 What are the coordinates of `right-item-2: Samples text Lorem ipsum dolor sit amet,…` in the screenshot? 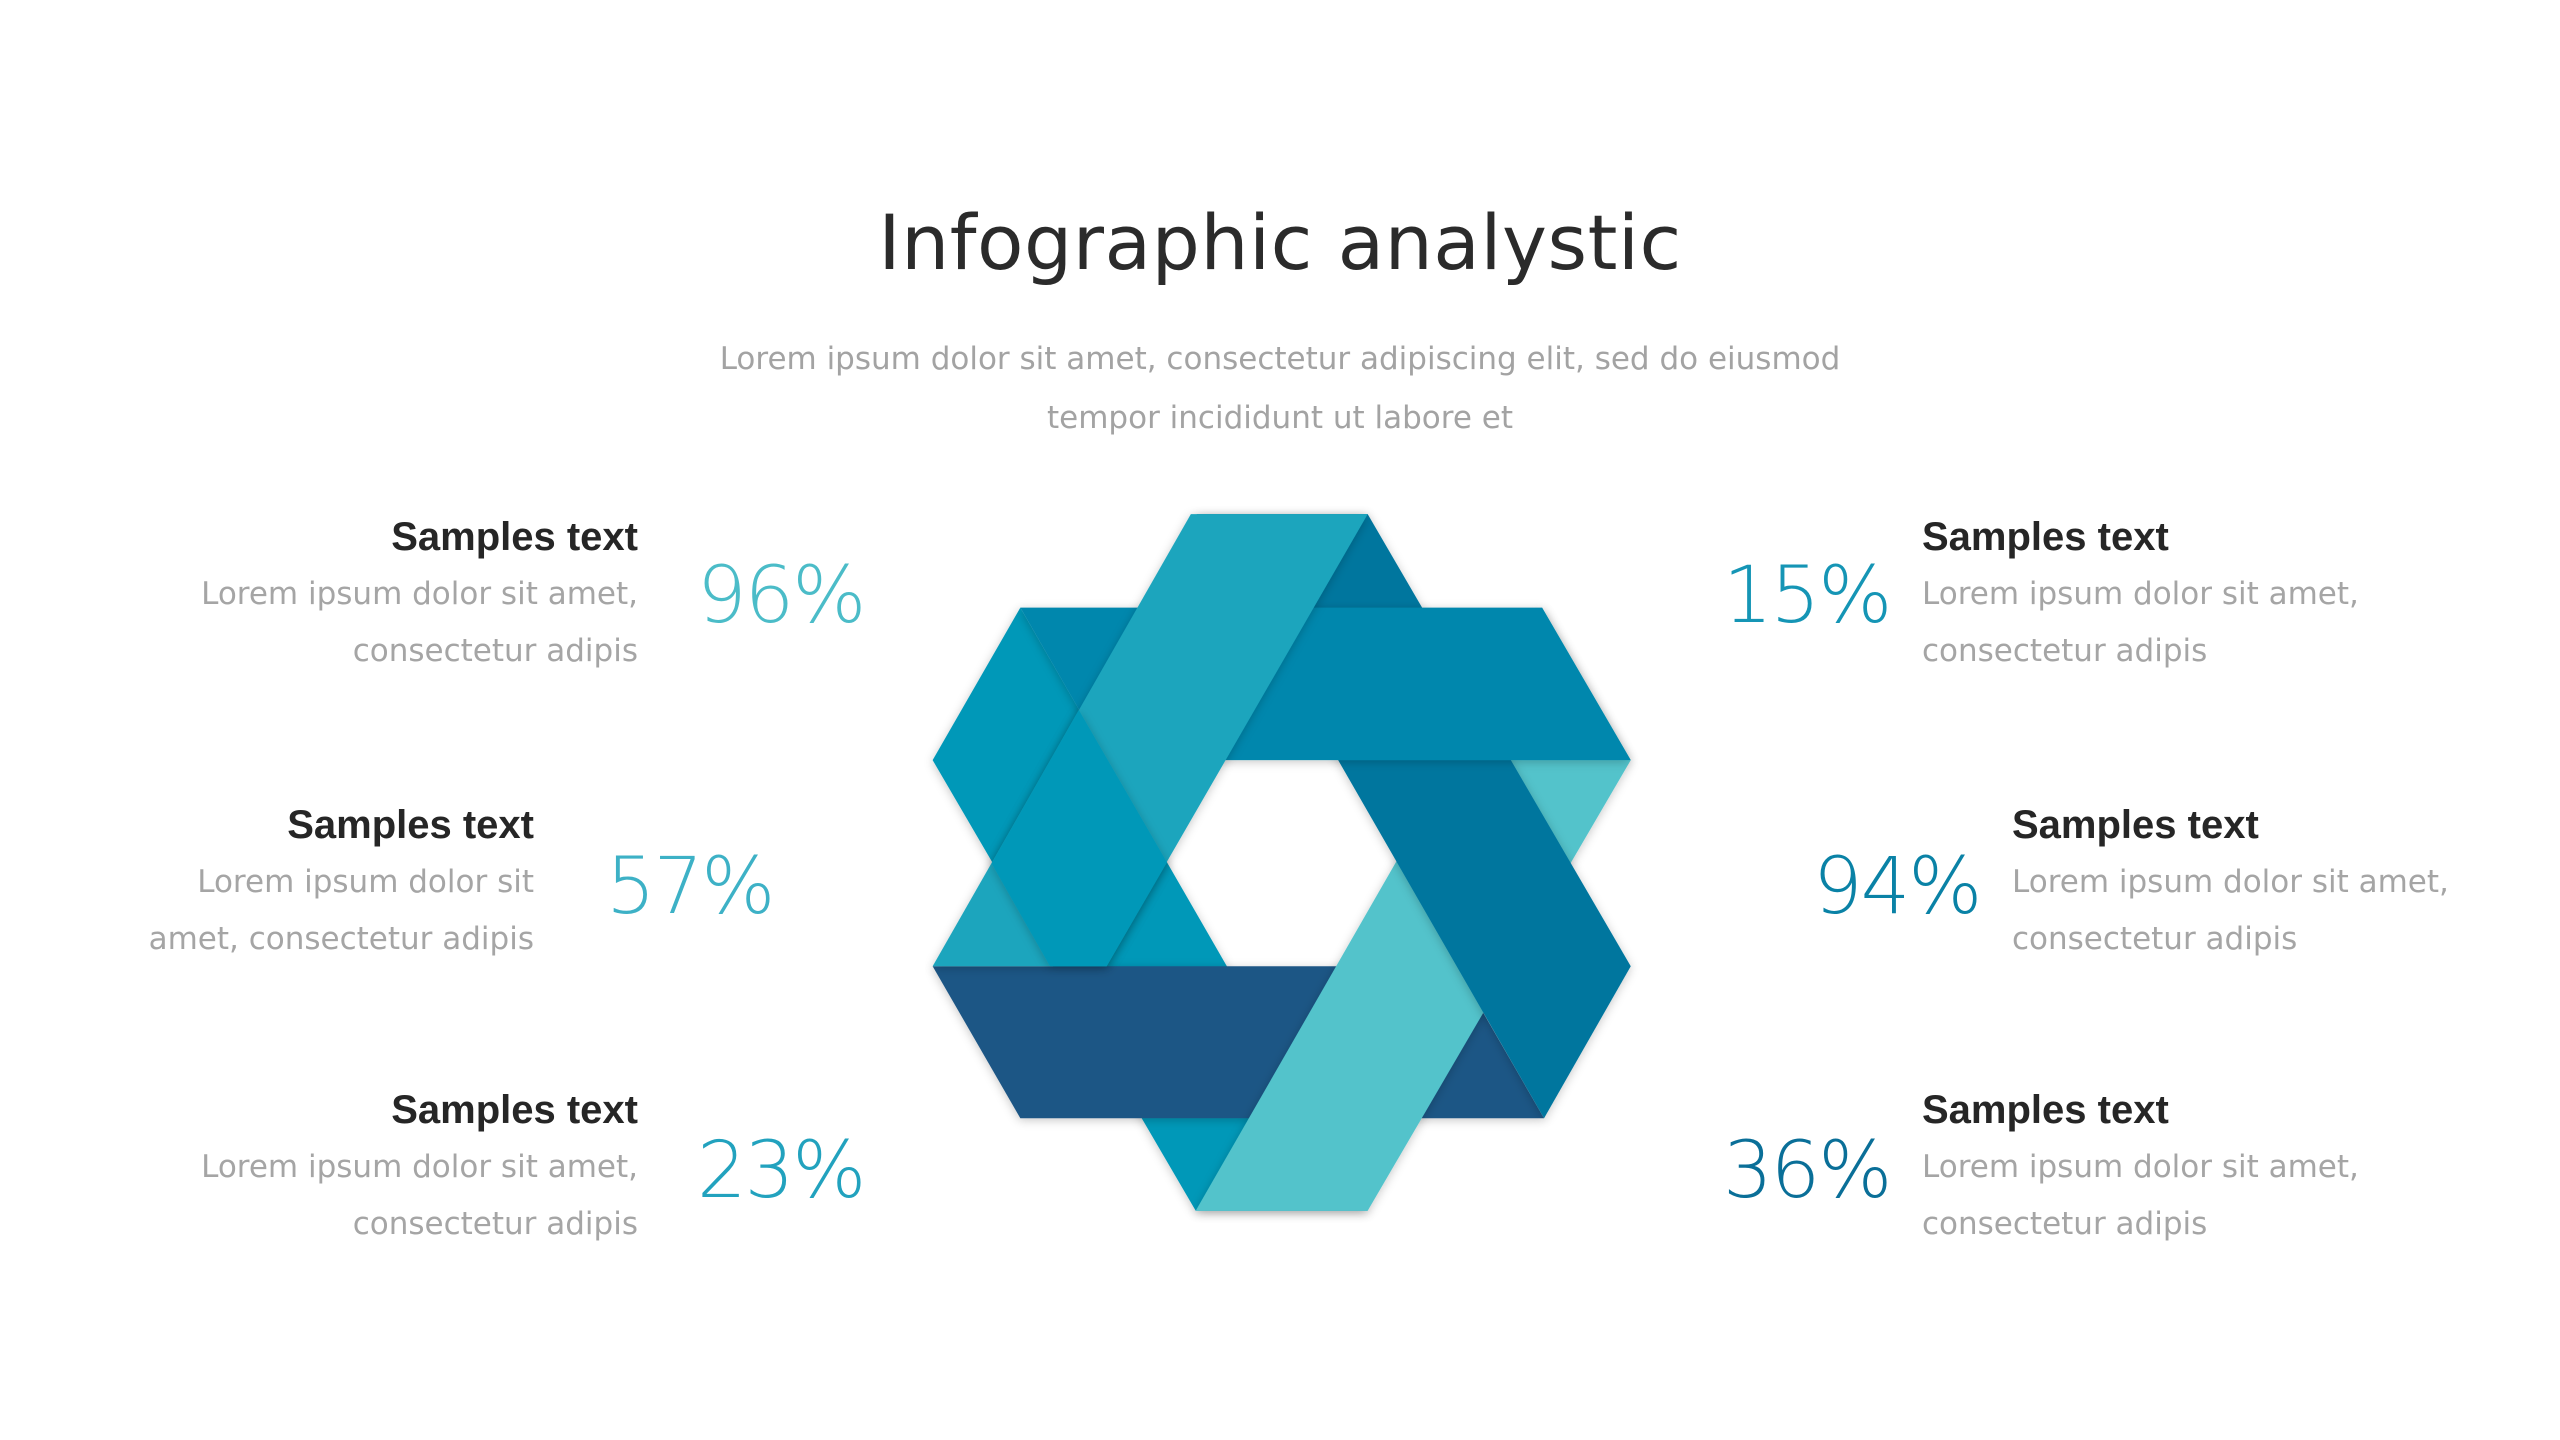 It's located at (2286, 885).